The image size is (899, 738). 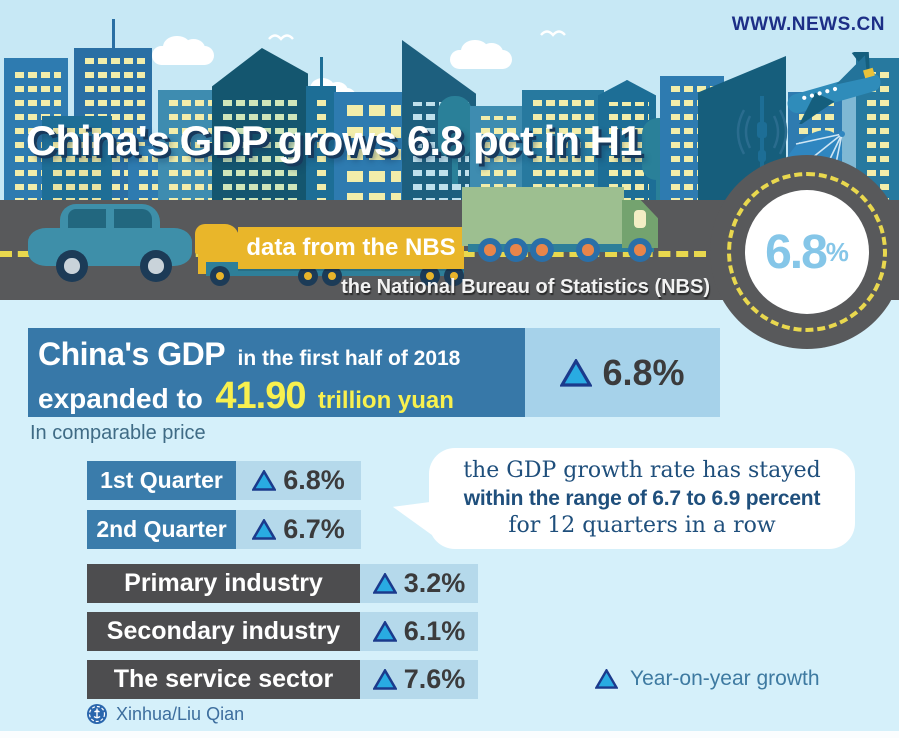 I want to click on road-caption: the National Bureau of Statistics (NBS), so click(x=525, y=287).